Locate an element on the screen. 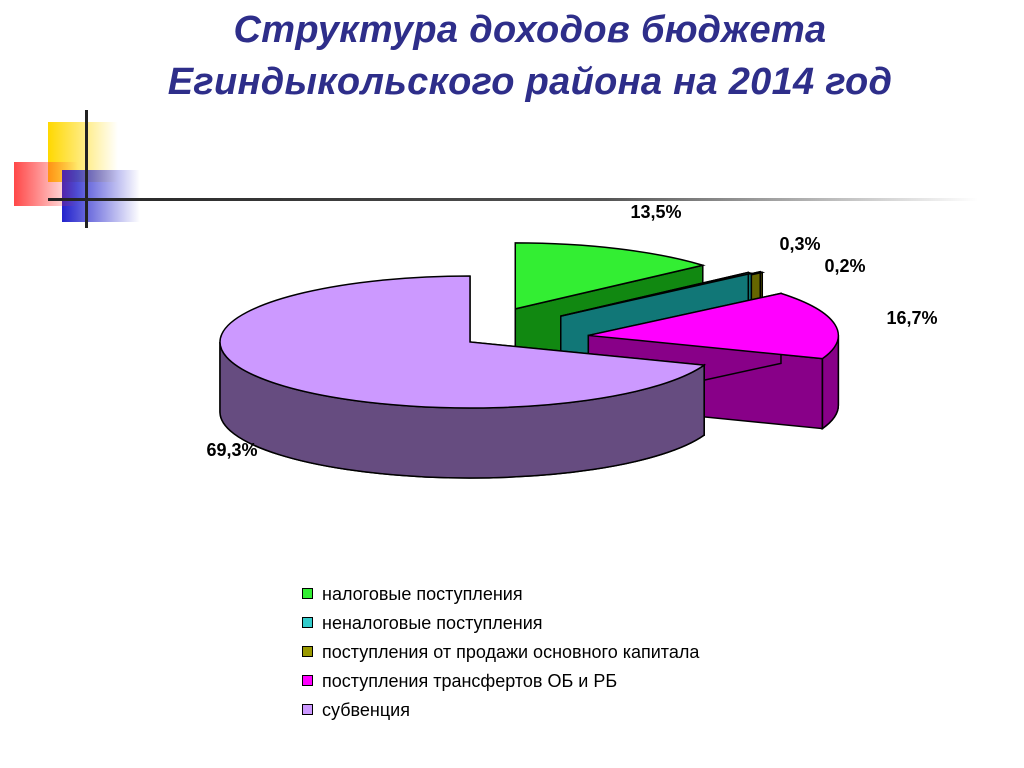  legend-label-tax: налоговые поступления is located at coordinates (422, 594).